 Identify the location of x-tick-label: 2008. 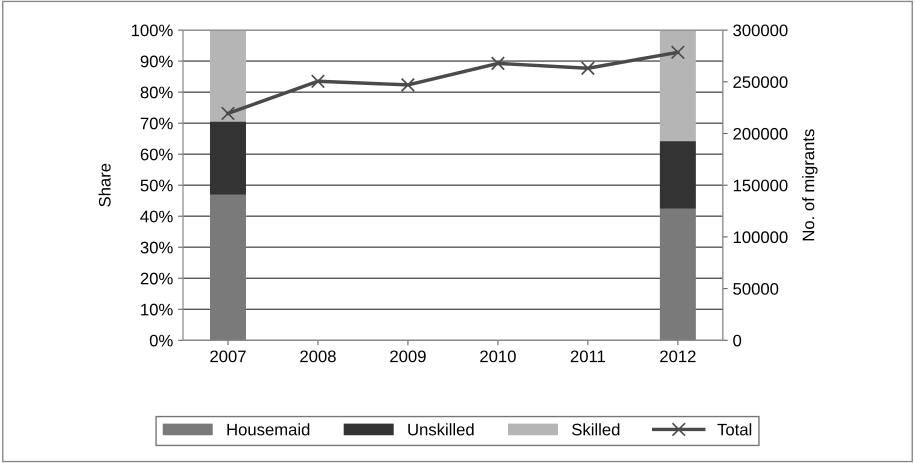
(318, 356).